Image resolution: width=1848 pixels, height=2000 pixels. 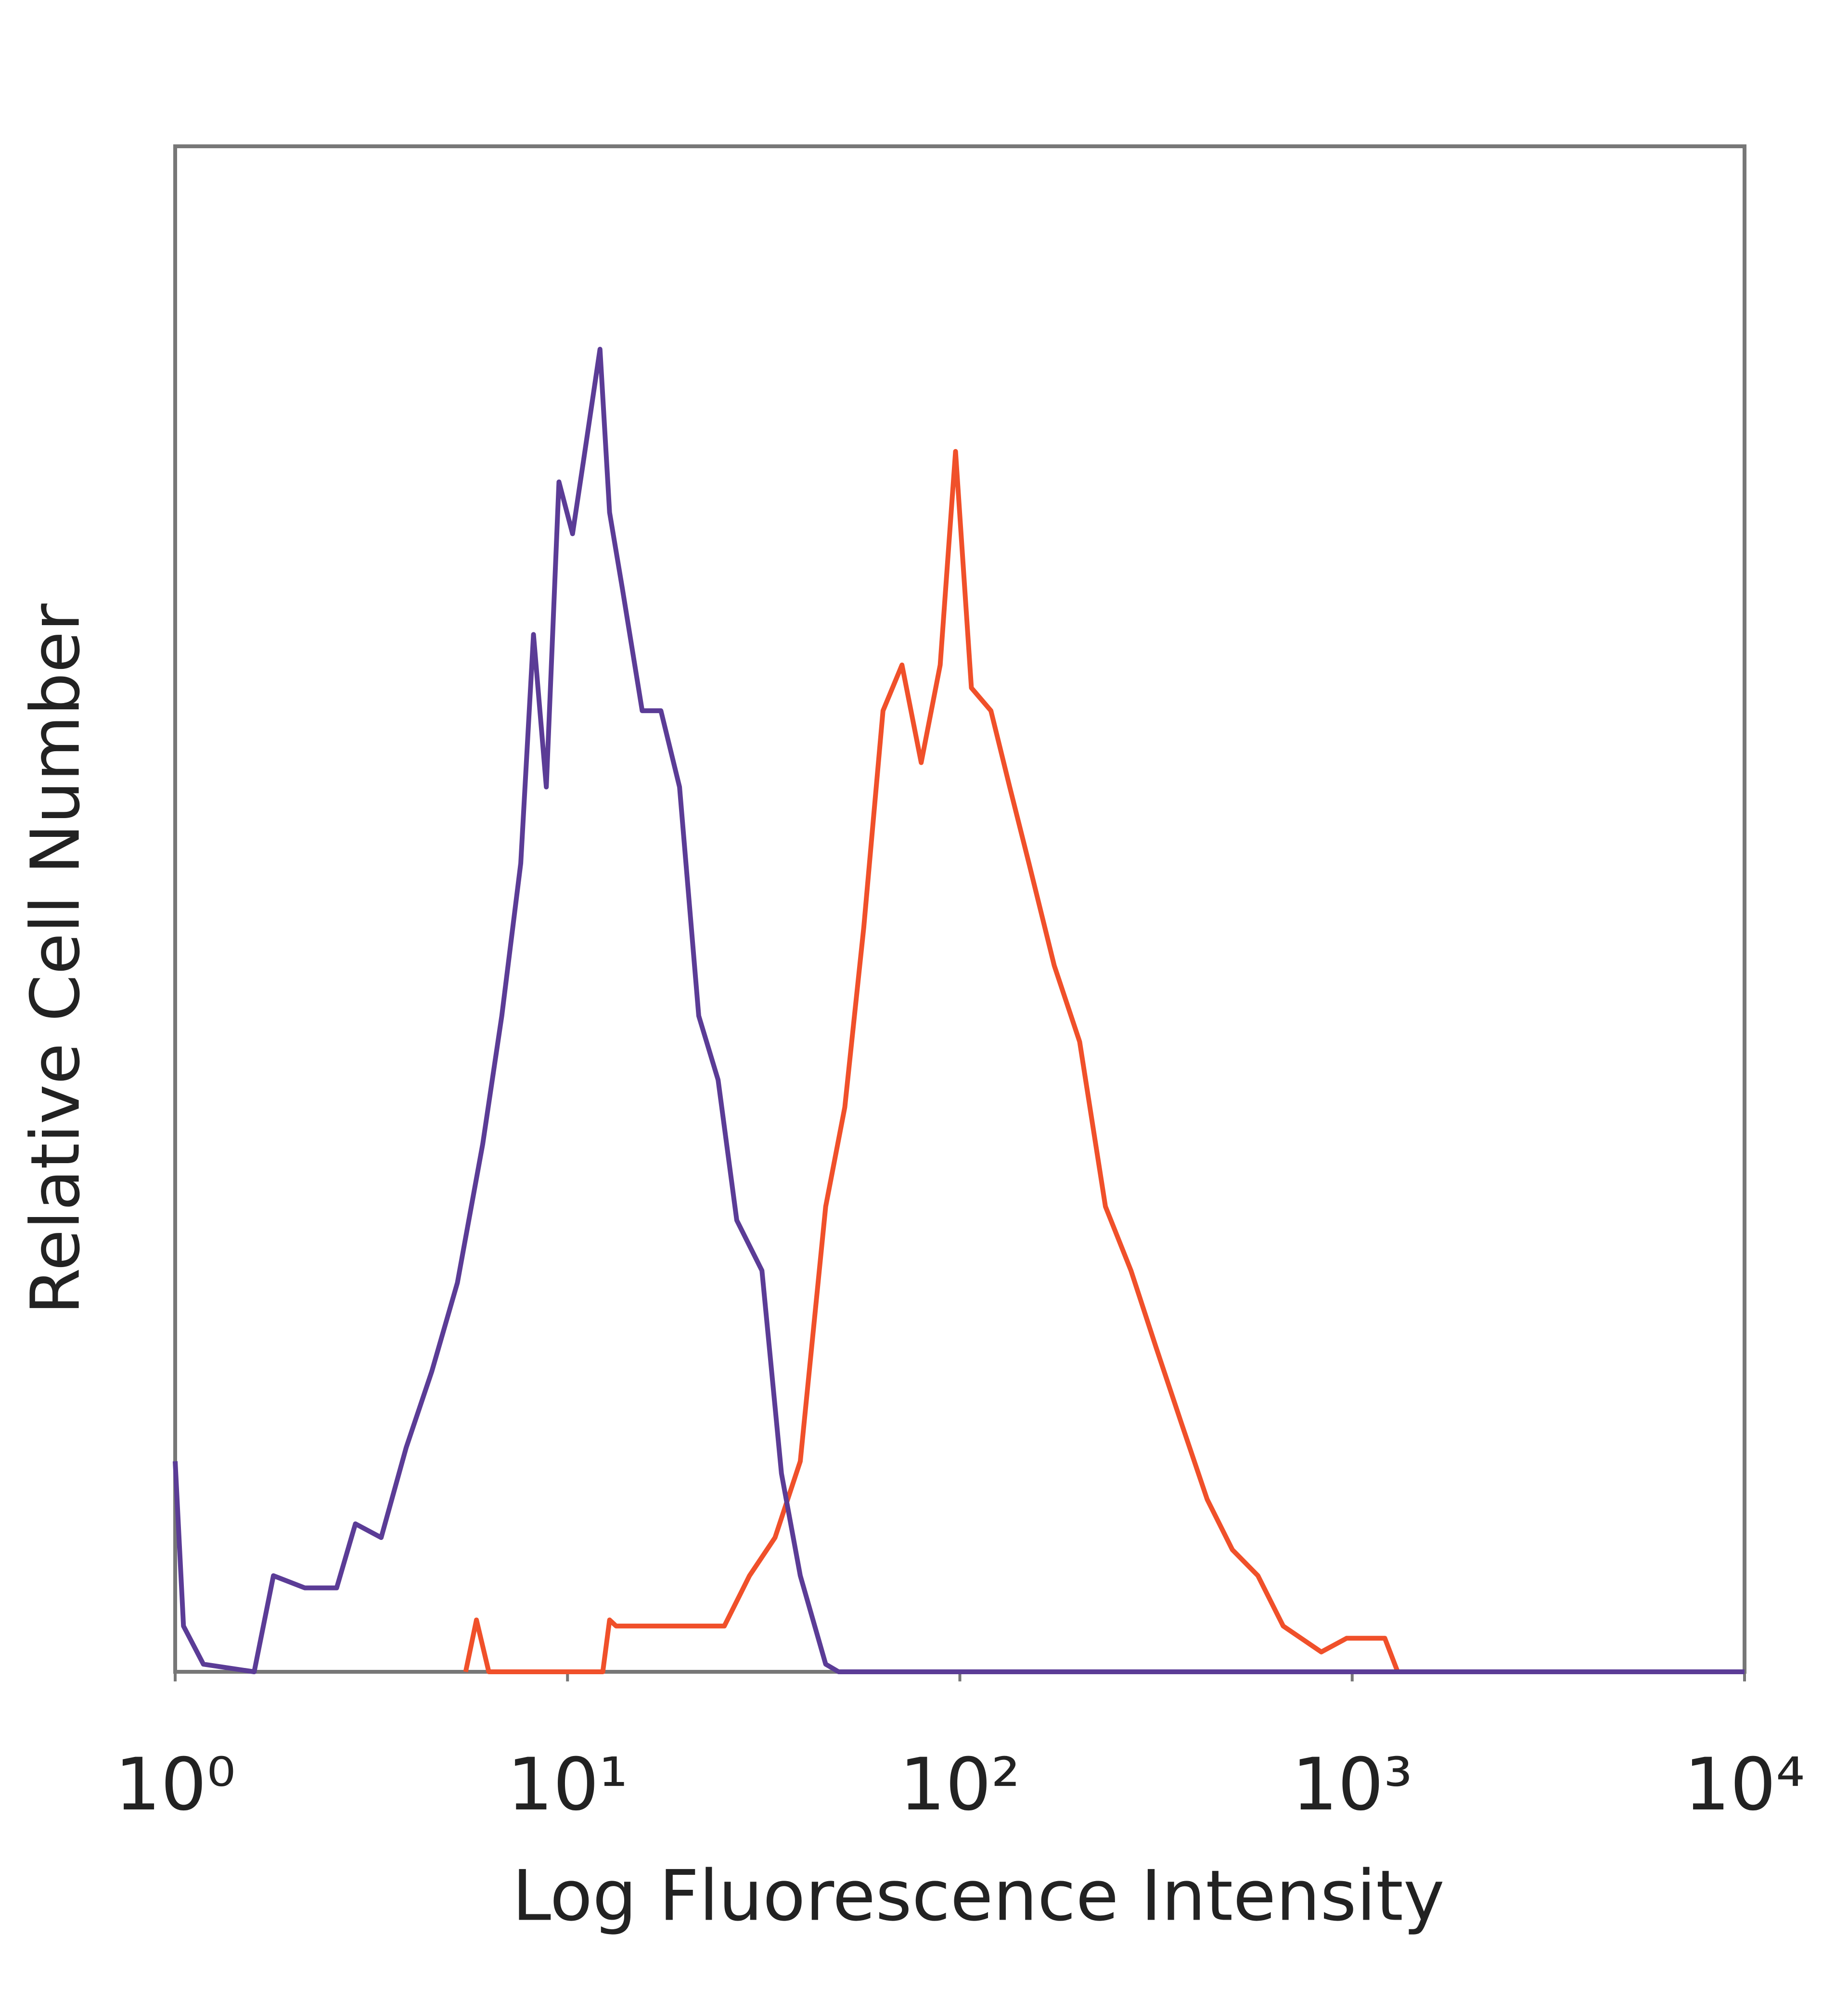 I want to click on x-axis-label: Log Fluorescence Intensity, so click(x=978, y=1896).